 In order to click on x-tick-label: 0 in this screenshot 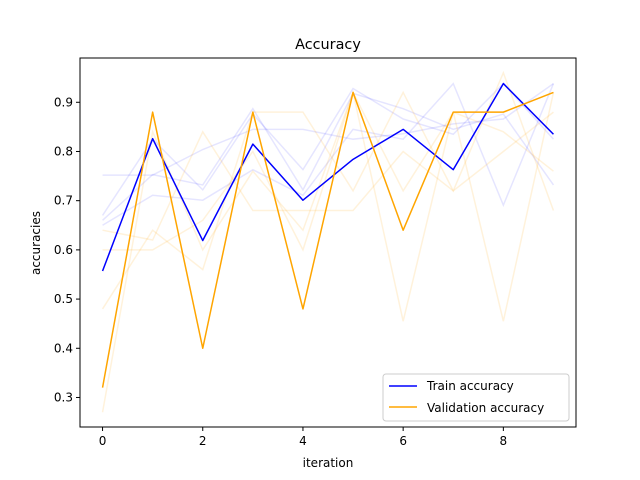, I will do `click(103, 441)`.